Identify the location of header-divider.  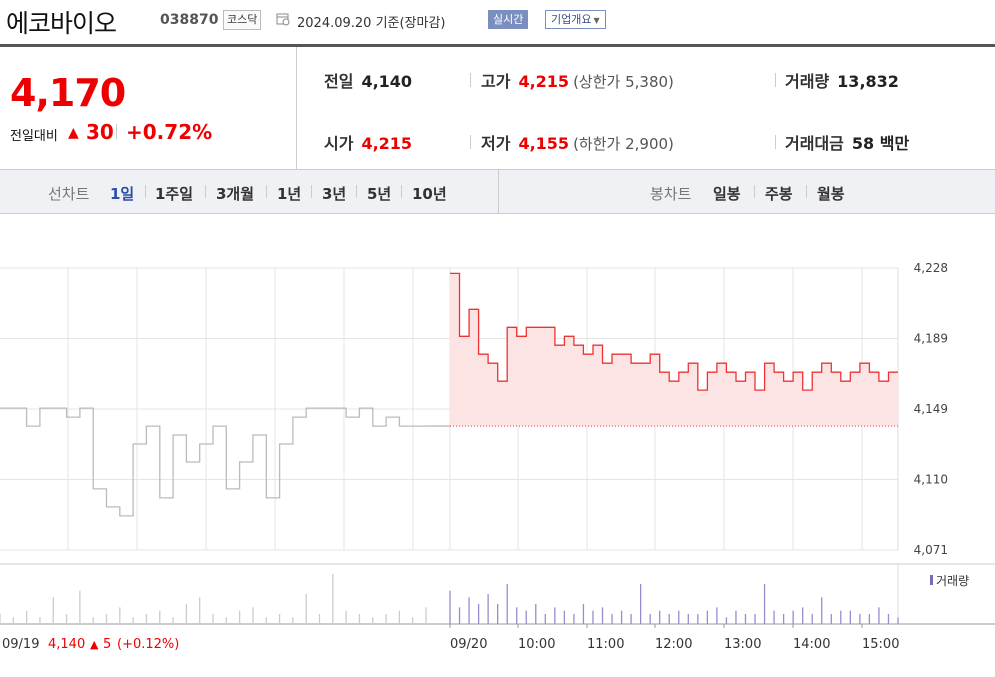
(497, 45).